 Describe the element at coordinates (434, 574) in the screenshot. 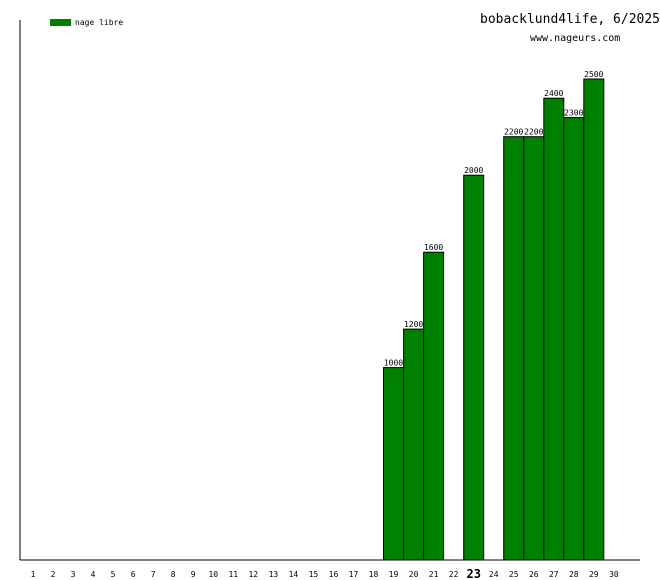

I see `x-tick-label-21: 21` at that location.